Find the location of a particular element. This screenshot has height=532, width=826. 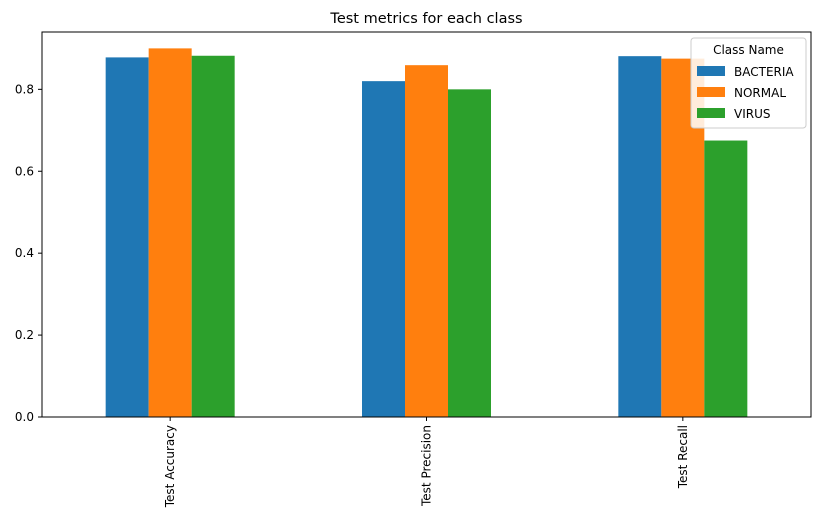

legend-swatch-normal is located at coordinates (711, 92).